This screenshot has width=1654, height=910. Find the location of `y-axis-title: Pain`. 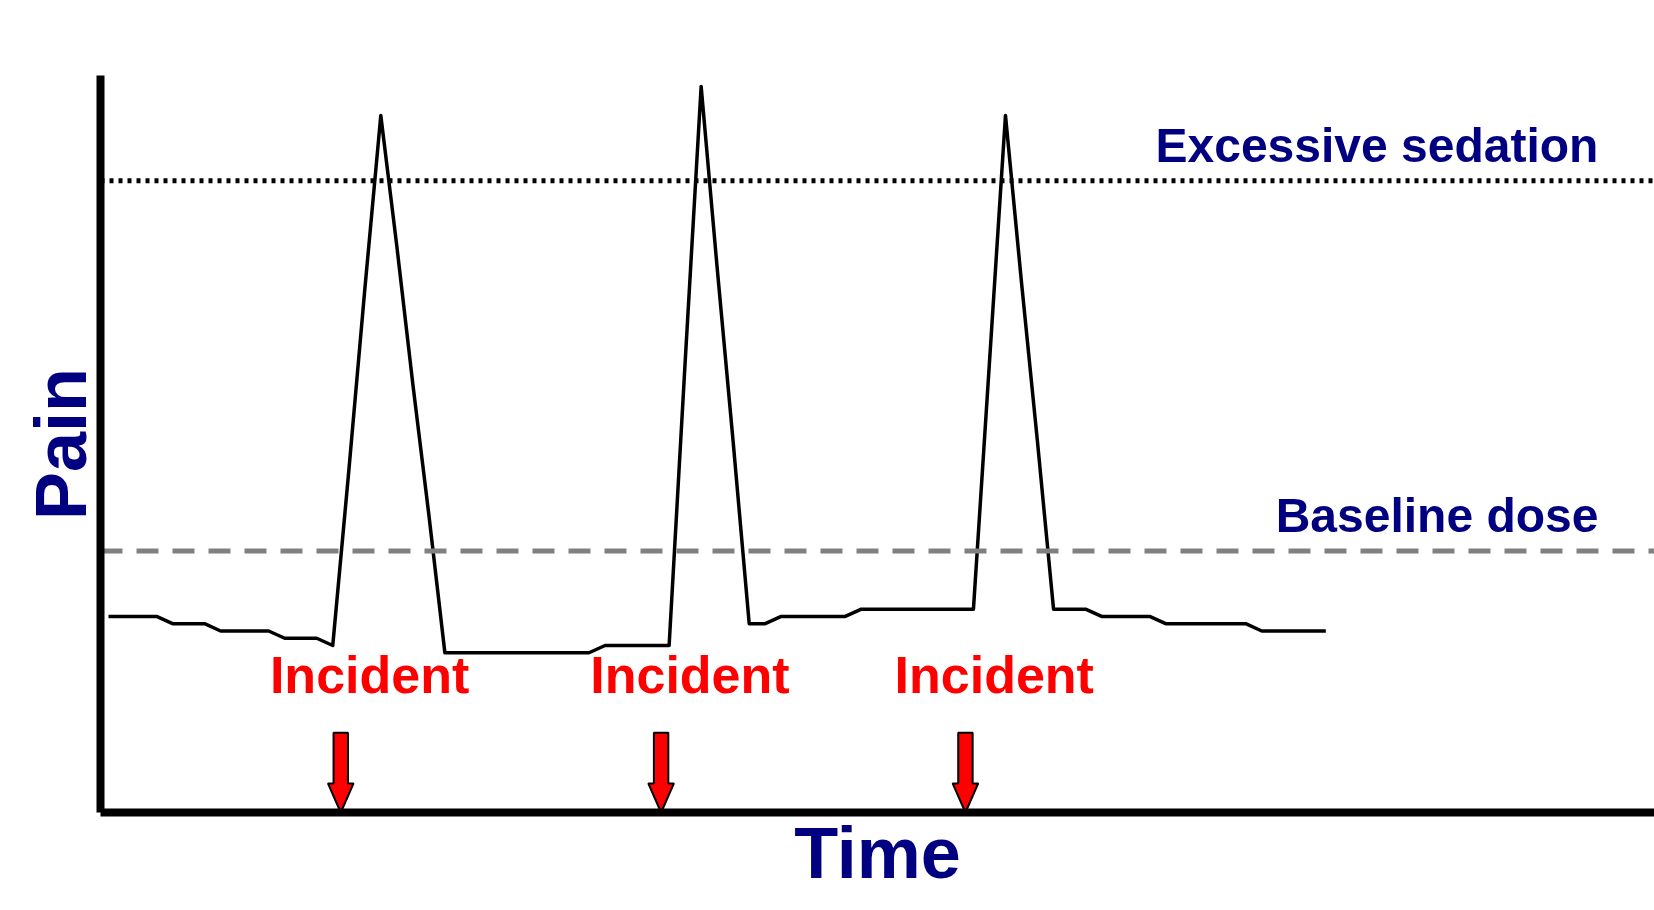

y-axis-title: Pain is located at coordinates (60, 444).